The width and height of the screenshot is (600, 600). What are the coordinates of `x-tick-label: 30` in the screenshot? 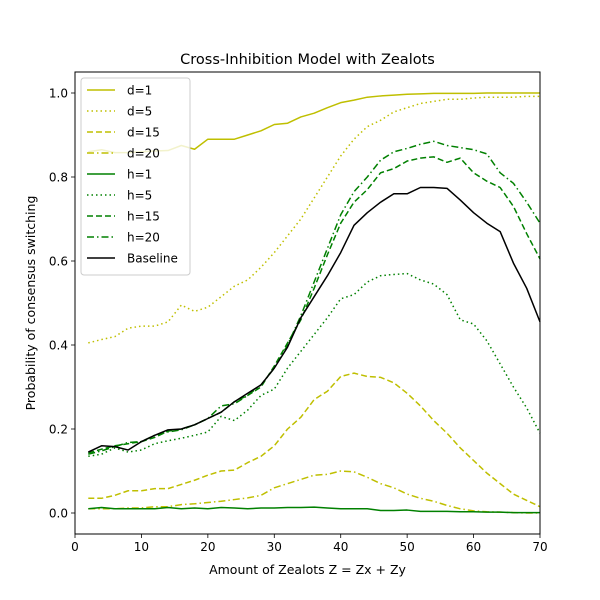 It's located at (274, 547).